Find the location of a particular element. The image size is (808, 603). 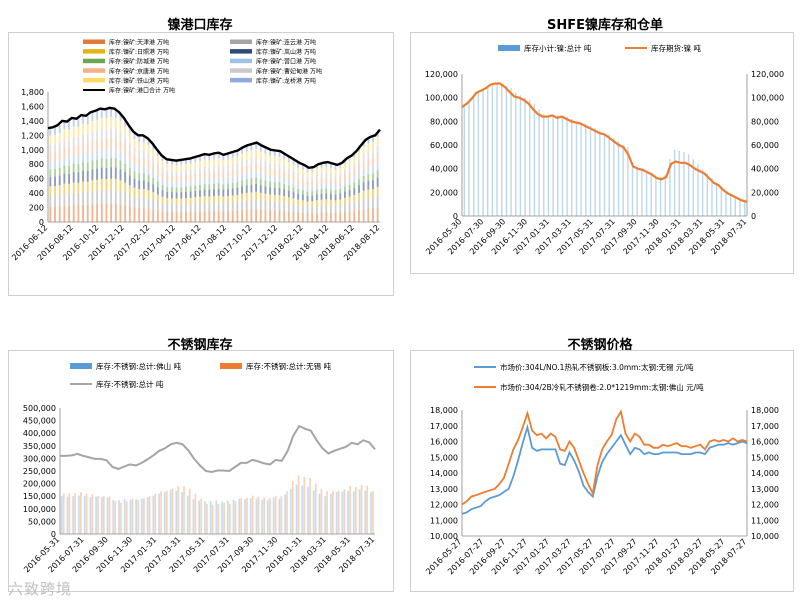

y-axis-tick: 12,000 is located at coordinates (444, 505).